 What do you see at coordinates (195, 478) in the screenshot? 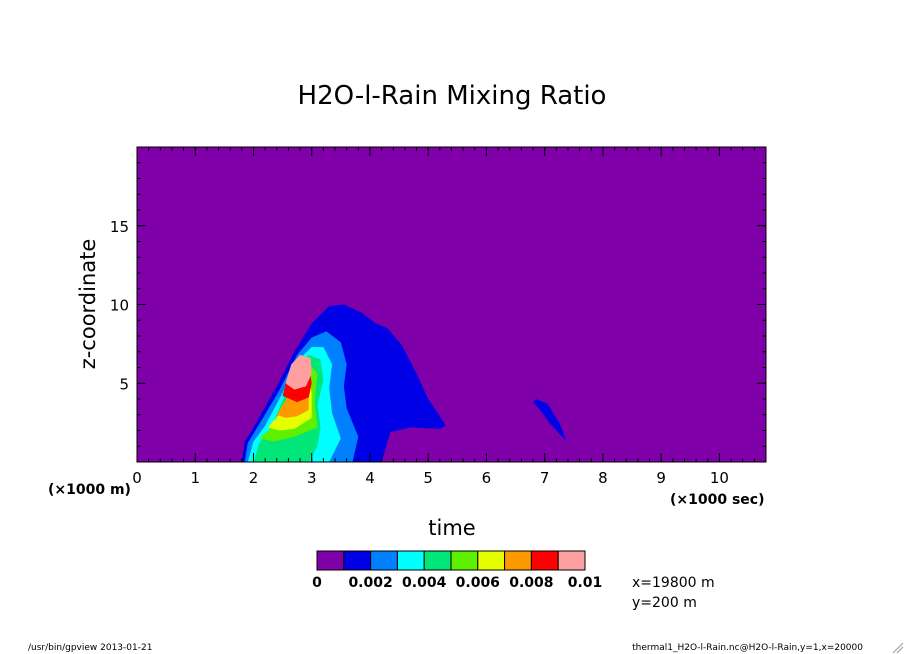
I see `x-tick-label: 1` at bounding box center [195, 478].